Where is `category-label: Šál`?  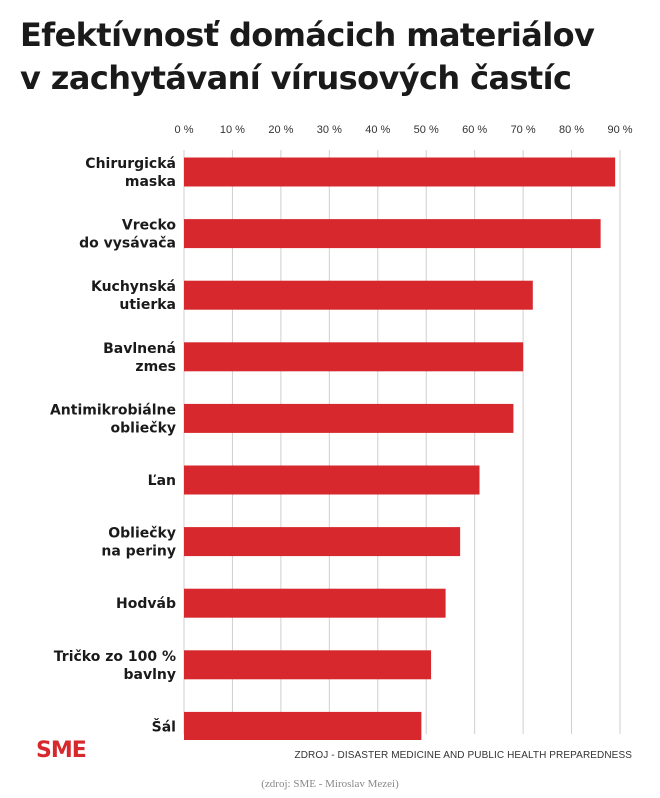 category-label: Šál is located at coordinates (164, 726).